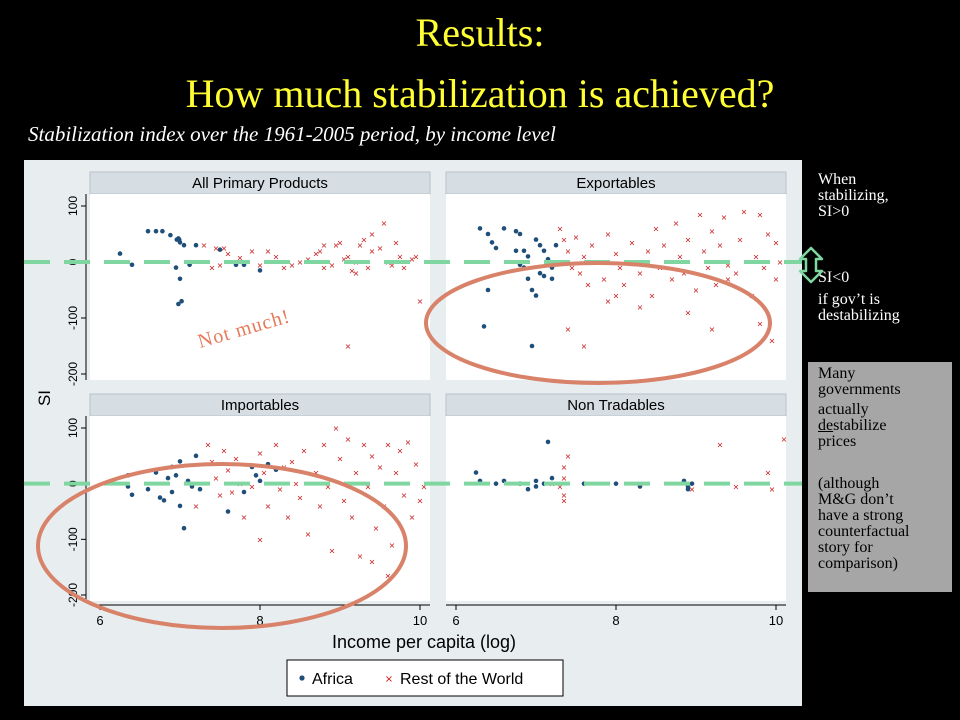 Image resolution: width=960 pixels, height=720 pixels. Describe the element at coordinates (616, 405) in the screenshot. I see `panel-title: Non Tradables` at that location.